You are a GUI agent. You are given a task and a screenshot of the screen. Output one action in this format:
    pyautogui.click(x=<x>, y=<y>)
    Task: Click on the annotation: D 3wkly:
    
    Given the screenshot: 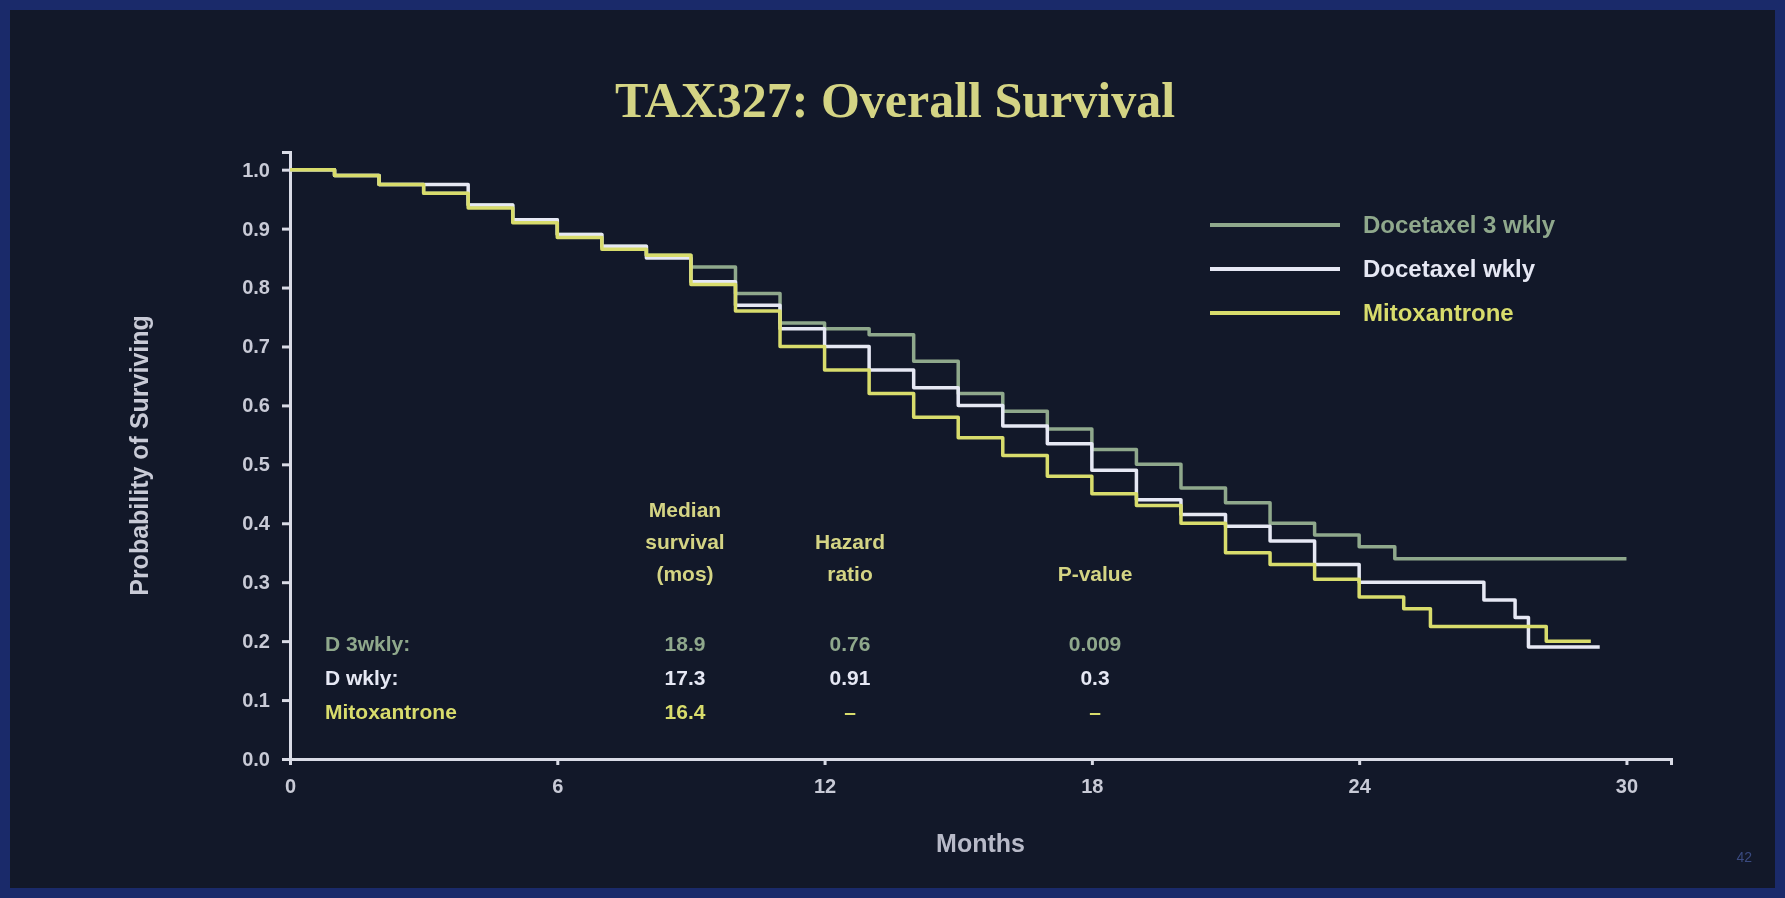 What is the action you would take?
    pyautogui.click(x=368, y=643)
    